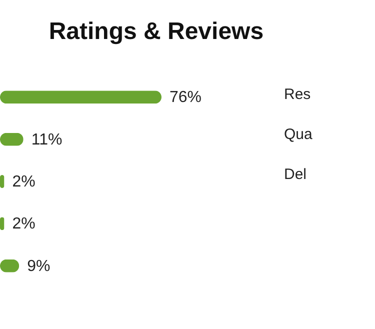 Image resolution: width=375 pixels, height=329 pixels. I want to click on chart-title: Ratings & Reviews, so click(156, 31).